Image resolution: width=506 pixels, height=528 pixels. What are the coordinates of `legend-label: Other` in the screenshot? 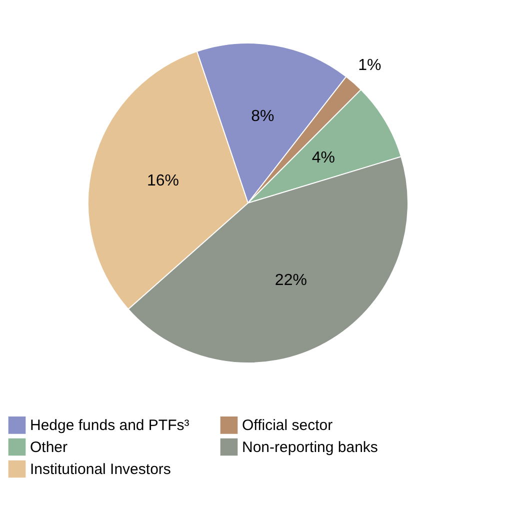 It's located at (49, 447).